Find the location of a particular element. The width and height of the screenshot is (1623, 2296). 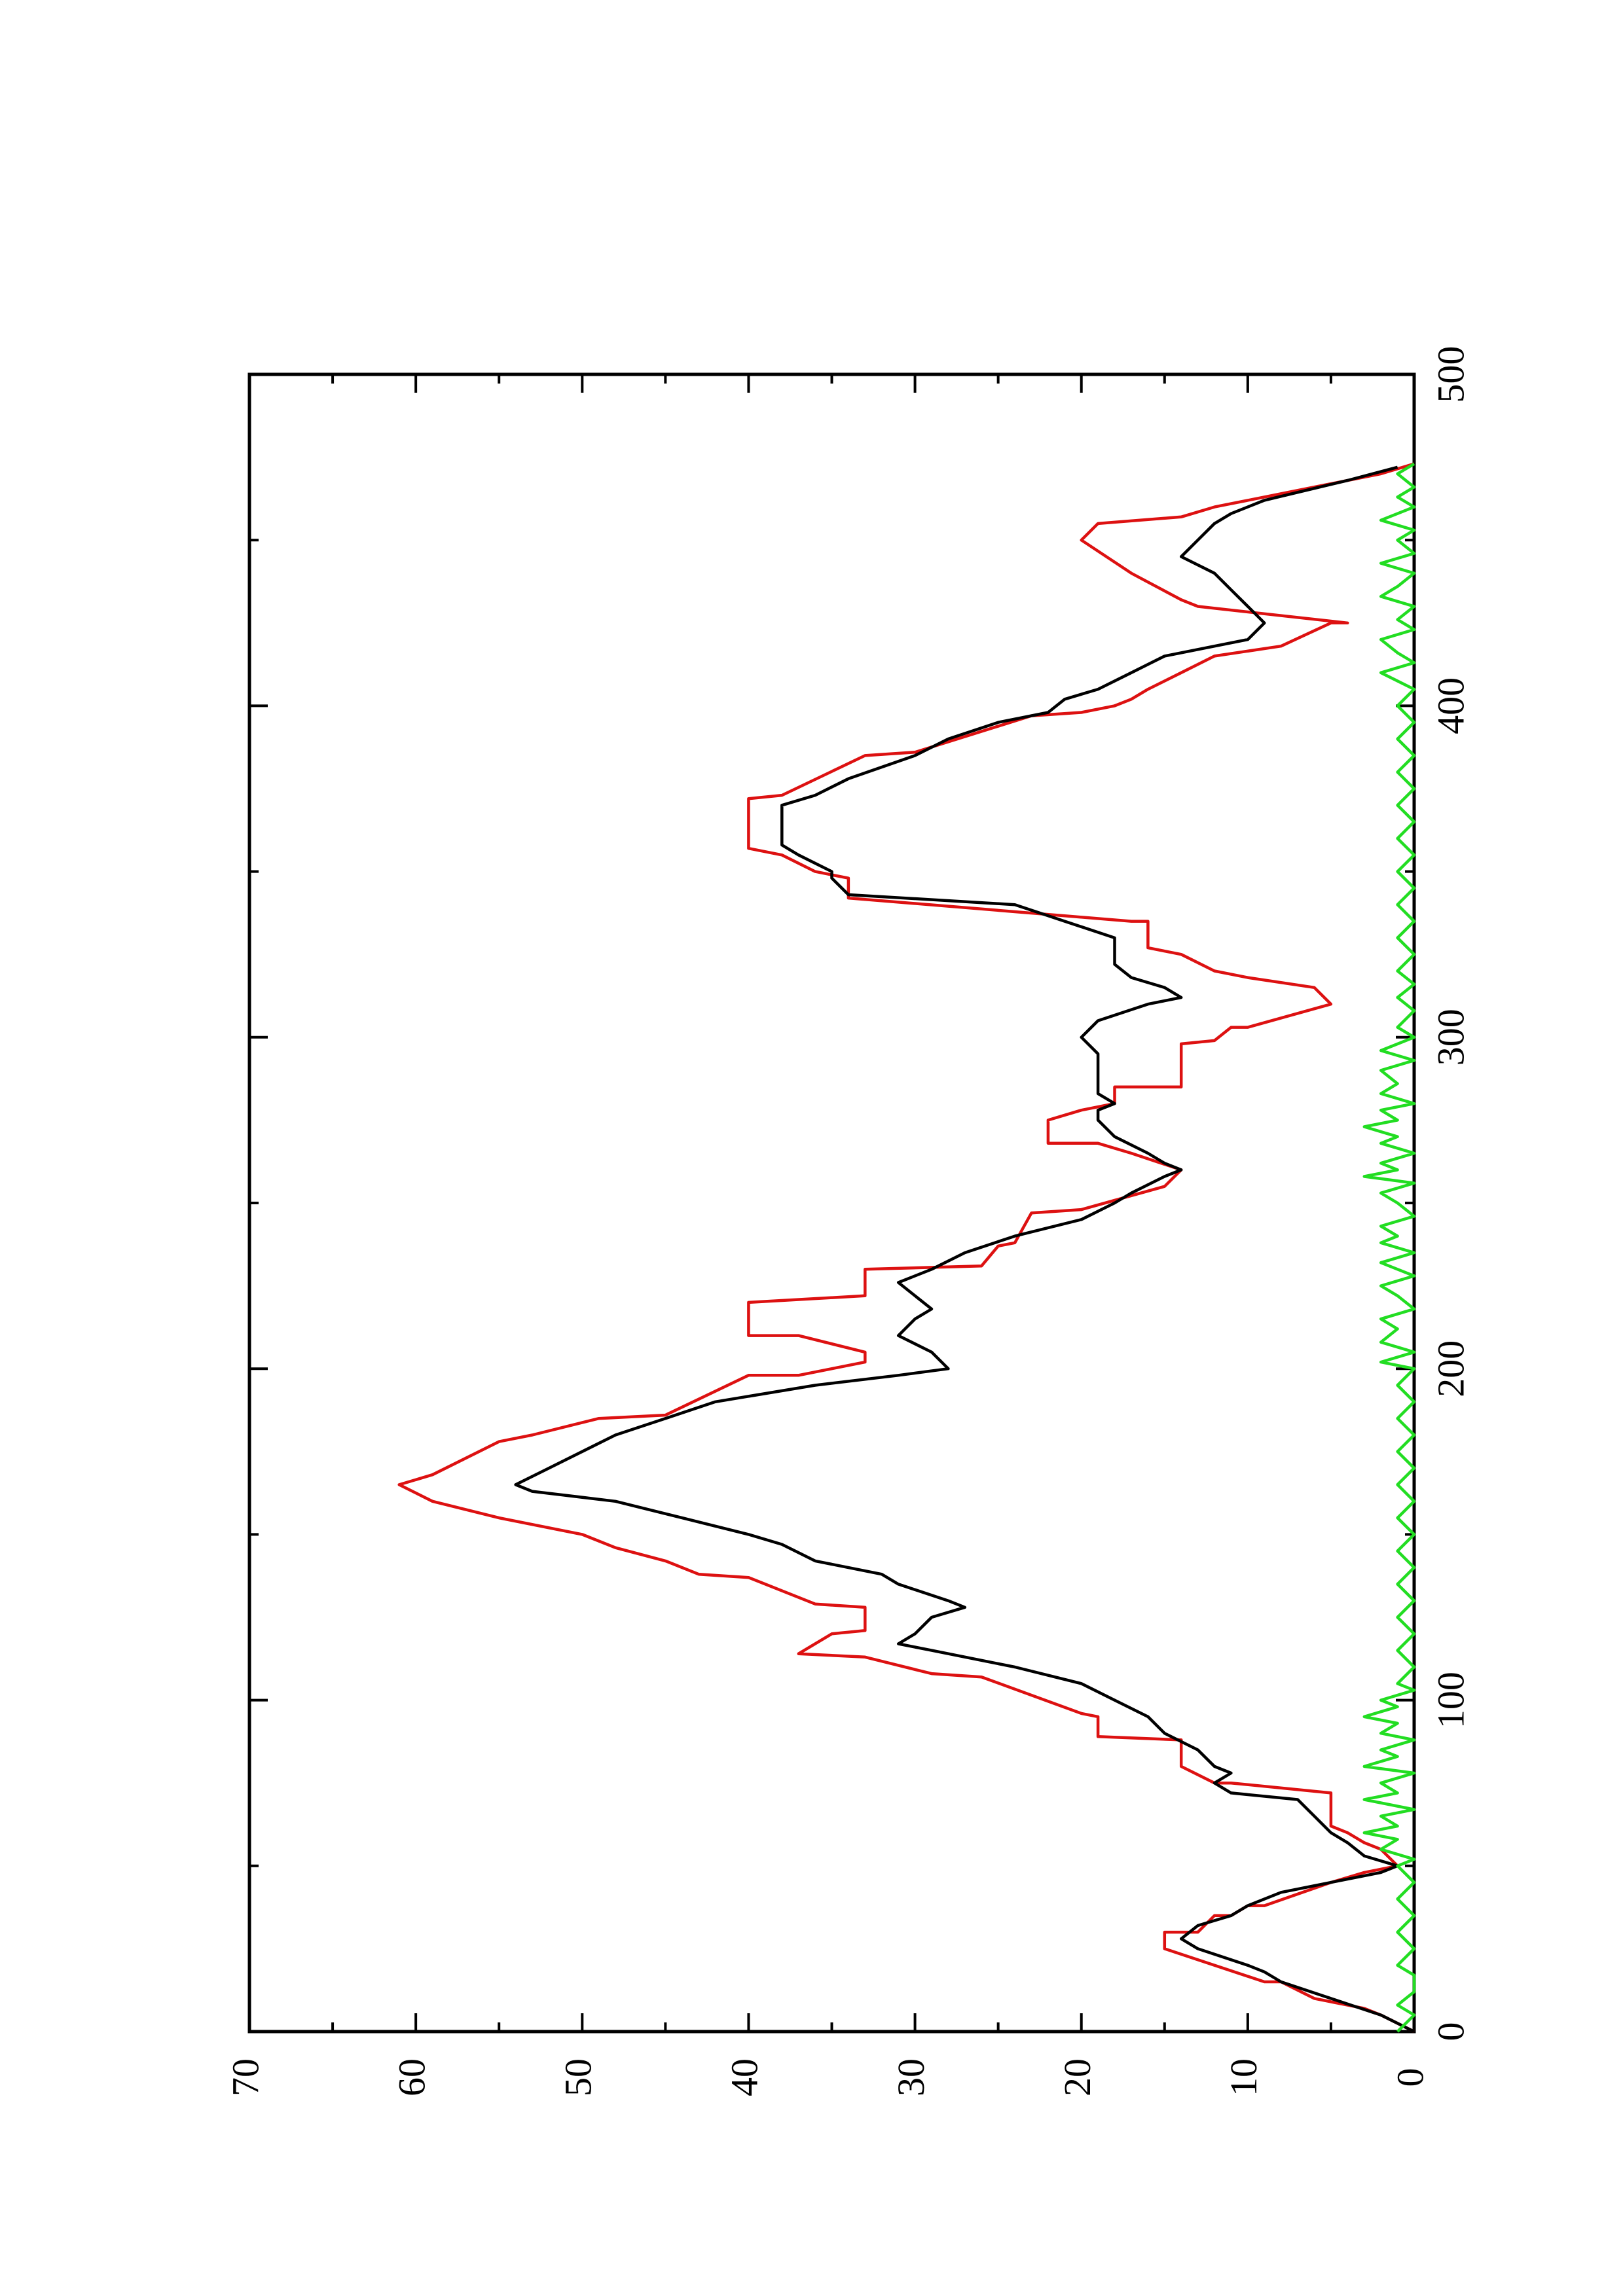

x-tick-label: 200 is located at coordinates (1450, 1368).